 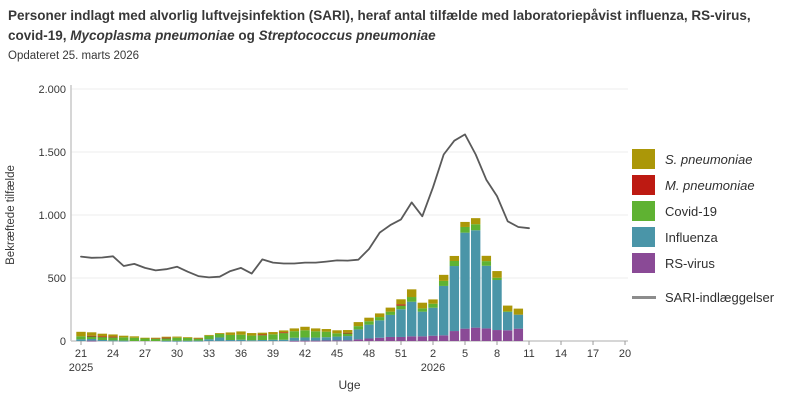 I want to click on x-tick-label: 14, so click(x=561, y=354).